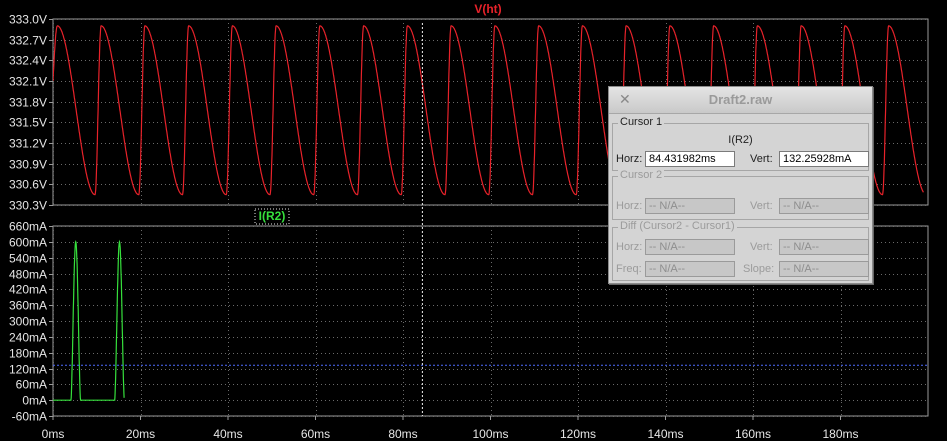 This screenshot has width=947, height=441. Describe the element at coordinates (28, 206) in the screenshot. I see `y-tick-label: 330.3V` at that location.